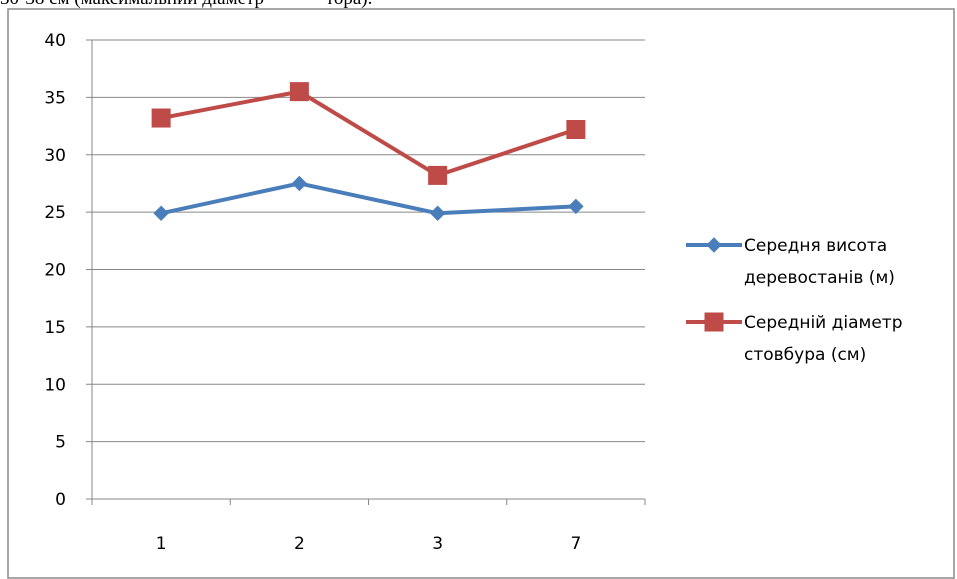  Describe the element at coordinates (815, 246) in the screenshot. I see `legend-label-1-line-1: Середня висота` at that location.